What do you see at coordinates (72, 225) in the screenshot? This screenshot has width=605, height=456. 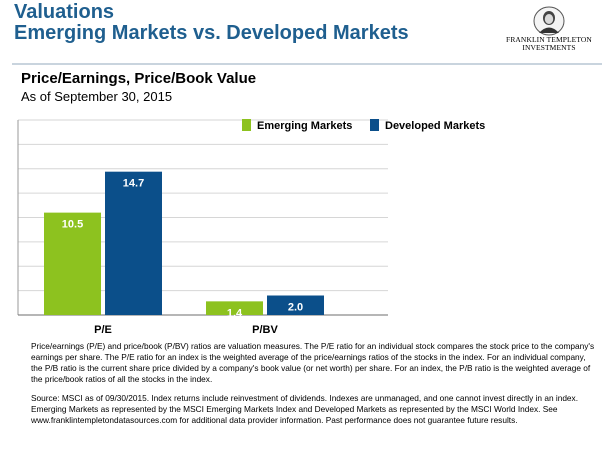 I see `data-label: 10.5` at bounding box center [72, 225].